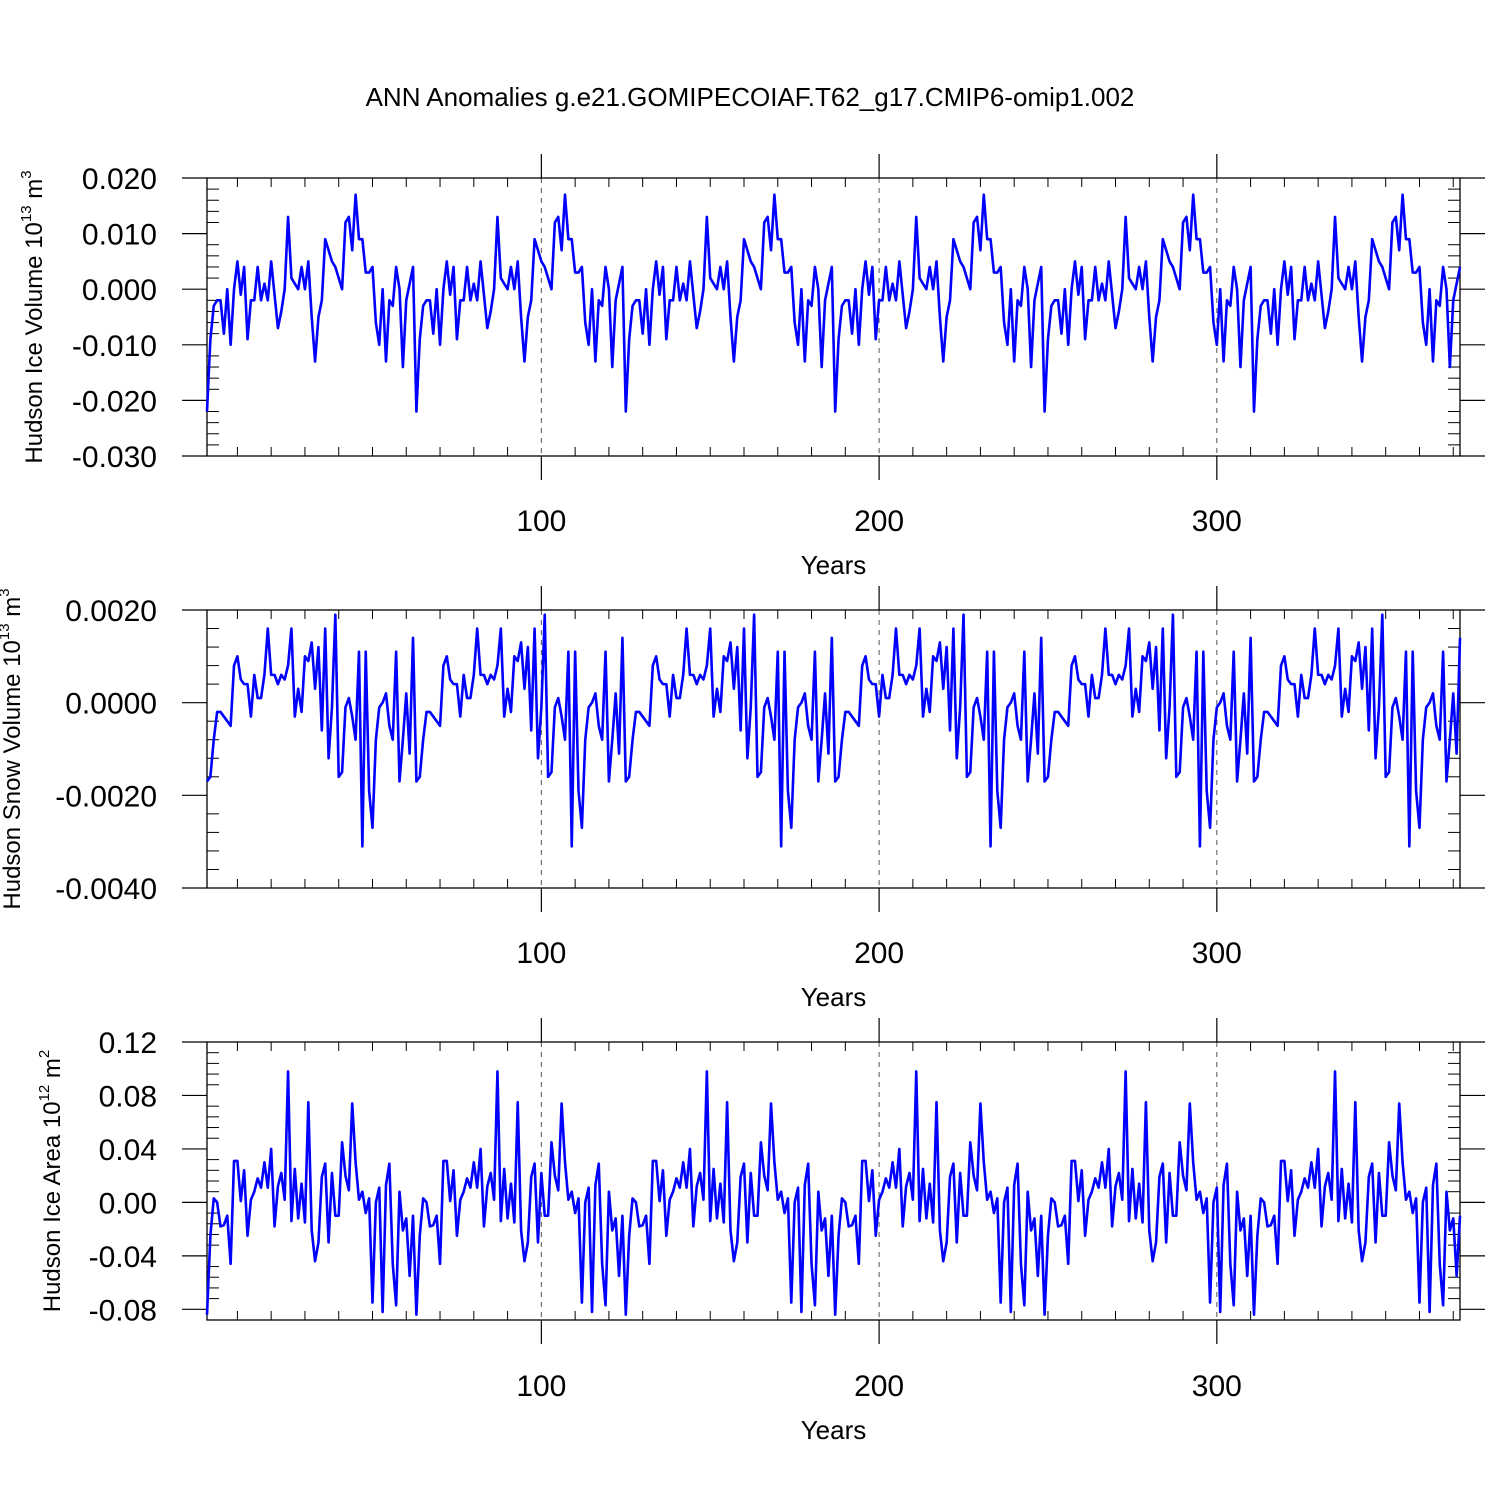  I want to click on y-tick-label-0.000: 0.000, so click(119, 290).